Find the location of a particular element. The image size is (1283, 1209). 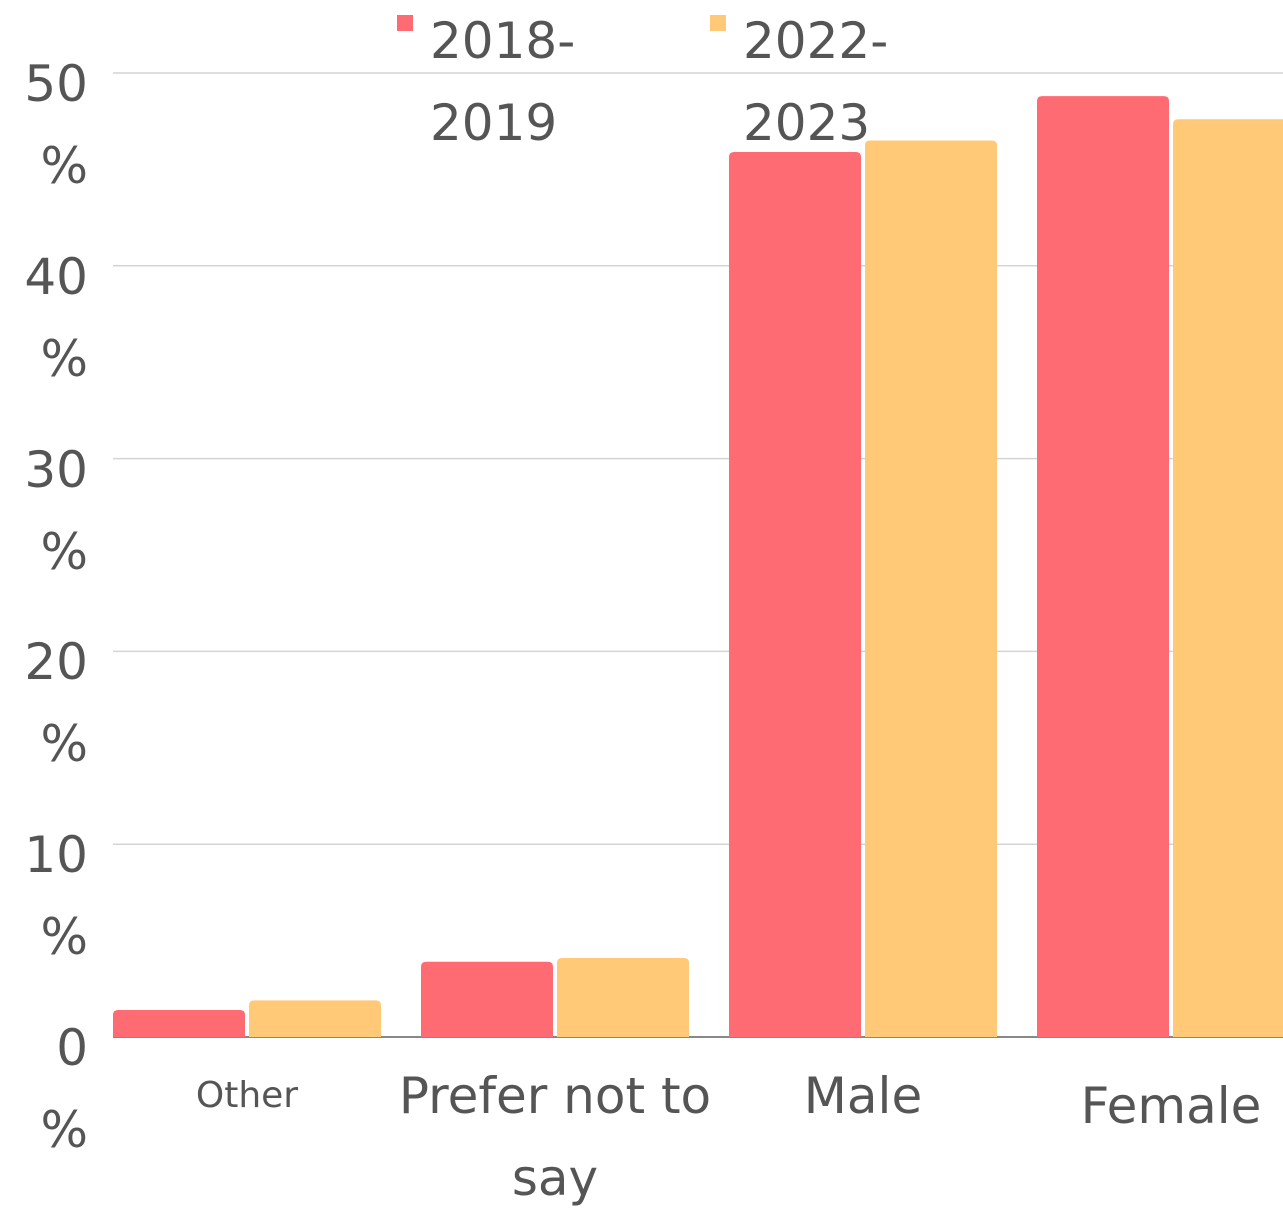

x-tick-label: Other is located at coordinates (247, 1095).